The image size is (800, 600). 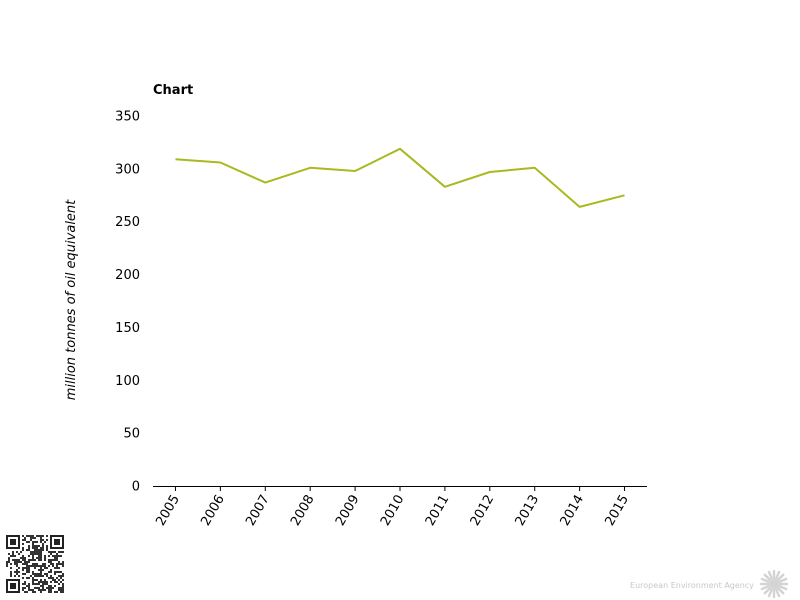 What do you see at coordinates (71, 299) in the screenshot?
I see `y-axis-title: million tonnes of oil equivalent` at bounding box center [71, 299].